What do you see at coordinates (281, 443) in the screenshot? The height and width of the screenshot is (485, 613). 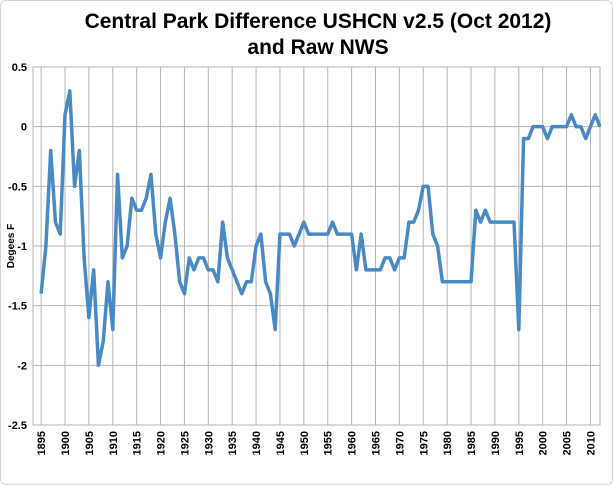 I see `x-tick-label: 1945` at bounding box center [281, 443].